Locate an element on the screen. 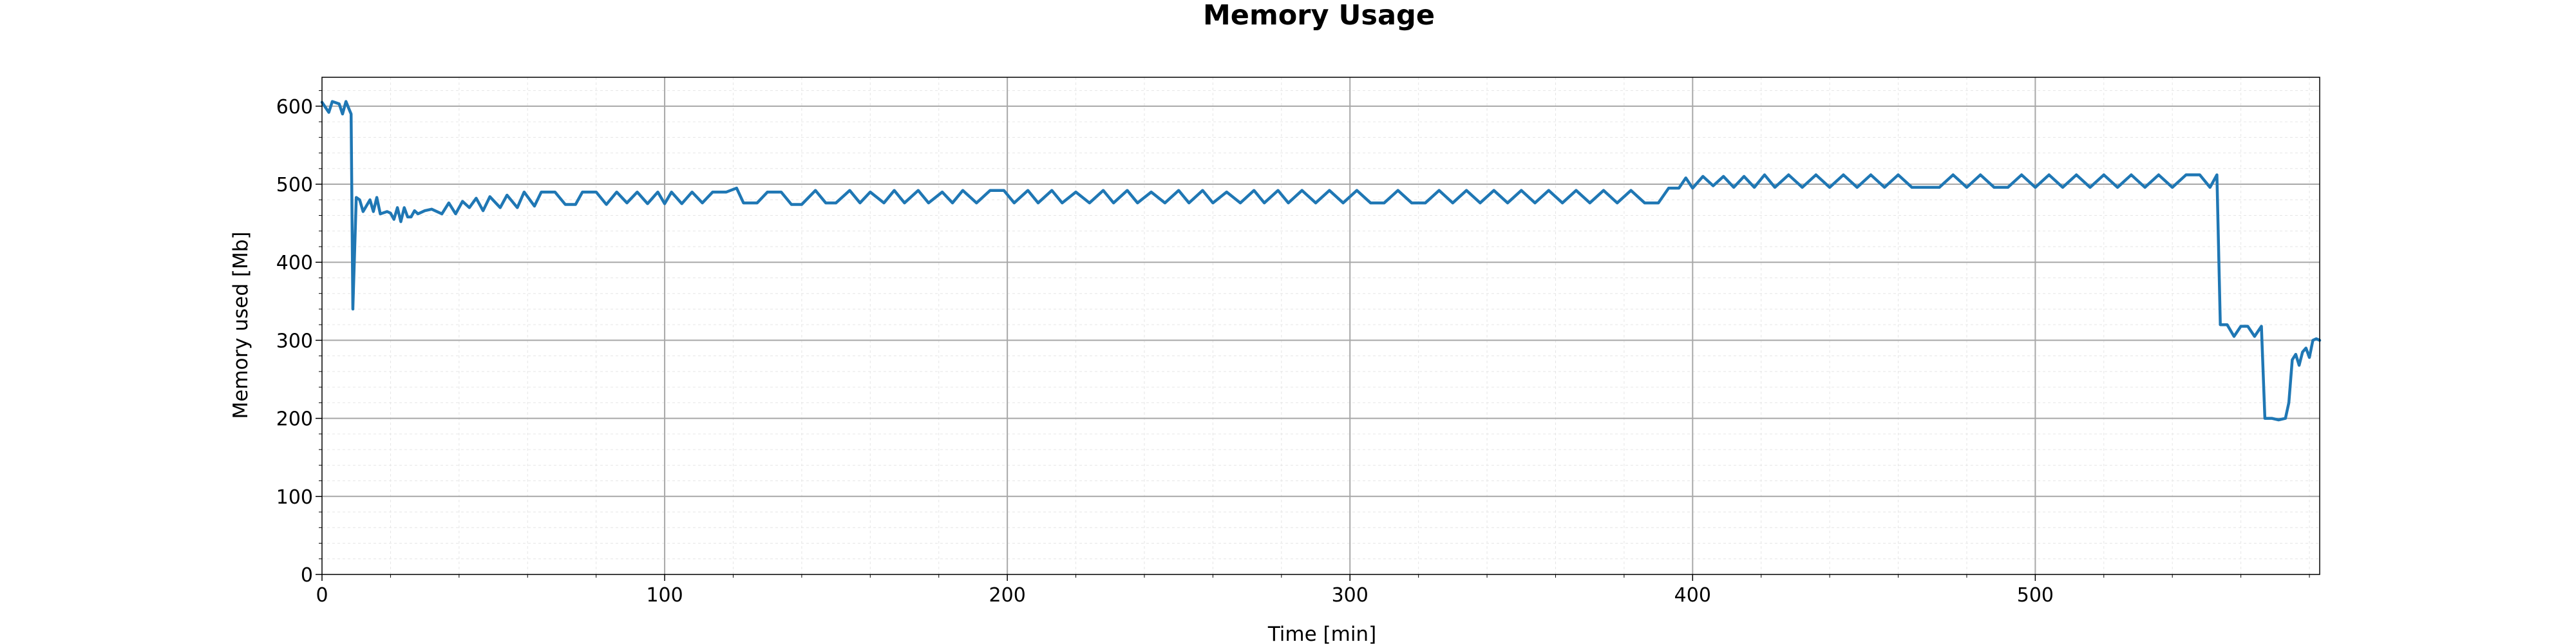  x-tick-label: 500 is located at coordinates (2035, 595).